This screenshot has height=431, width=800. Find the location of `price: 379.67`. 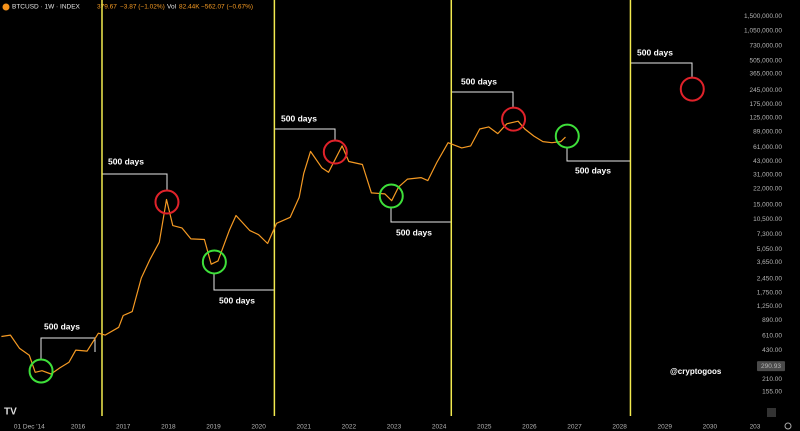

price: 379.67 is located at coordinates (107, 7).